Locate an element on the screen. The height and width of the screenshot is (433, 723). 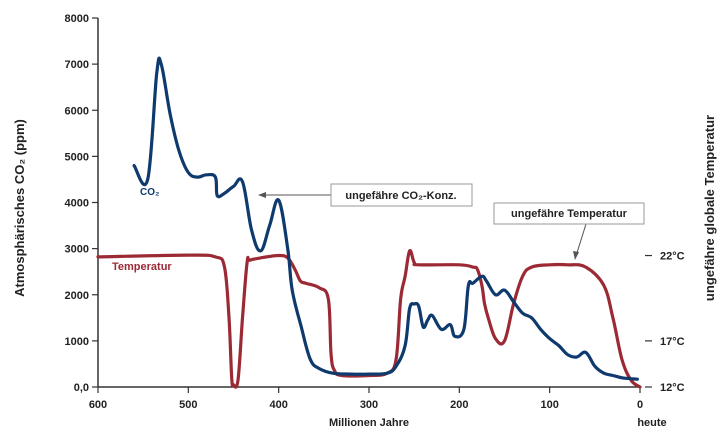
y-tick-label: 8000 is located at coordinates (77, 19).